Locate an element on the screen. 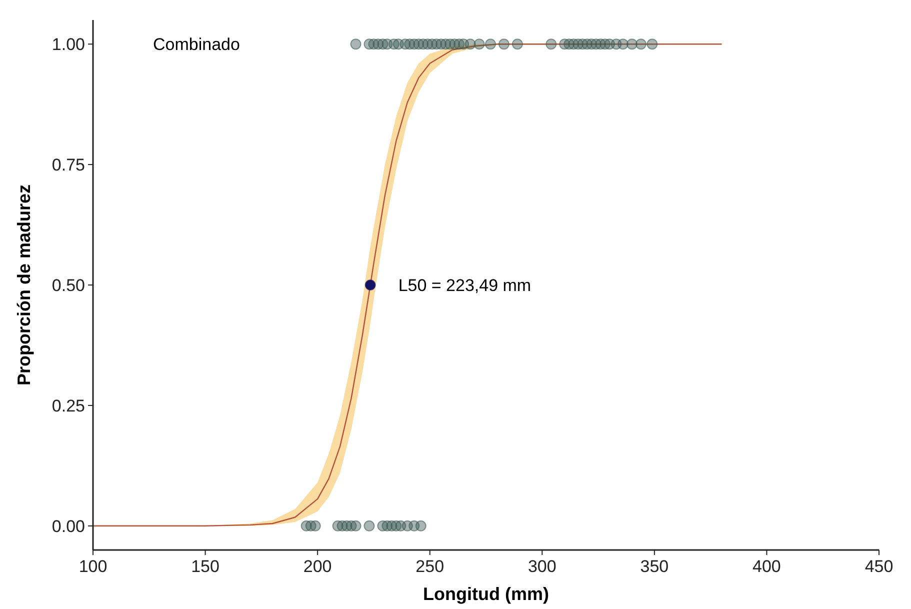 This screenshot has height=609, width=911. y-tick-label: 0.50 is located at coordinates (68, 285).